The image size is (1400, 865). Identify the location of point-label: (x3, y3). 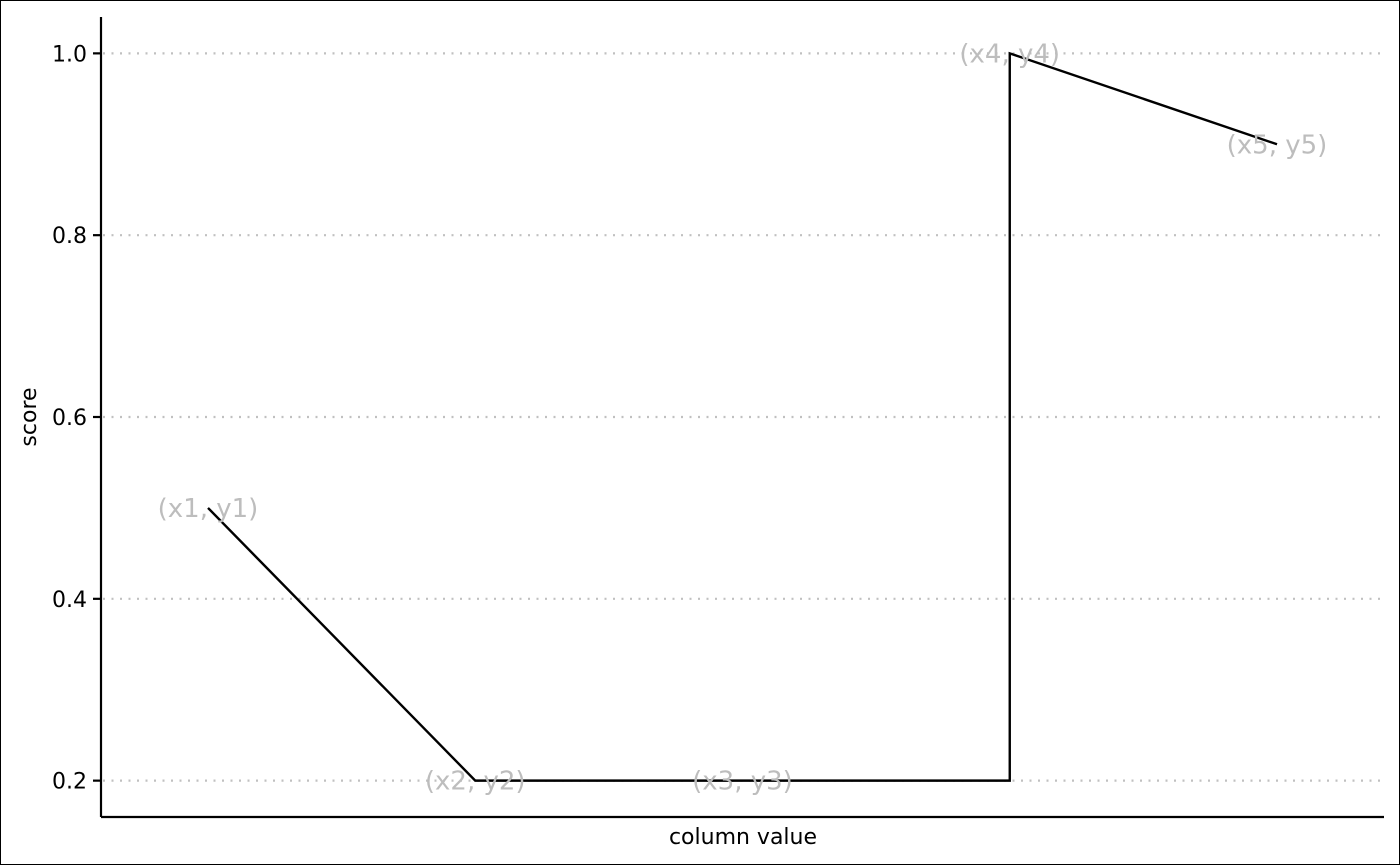
(742, 782).